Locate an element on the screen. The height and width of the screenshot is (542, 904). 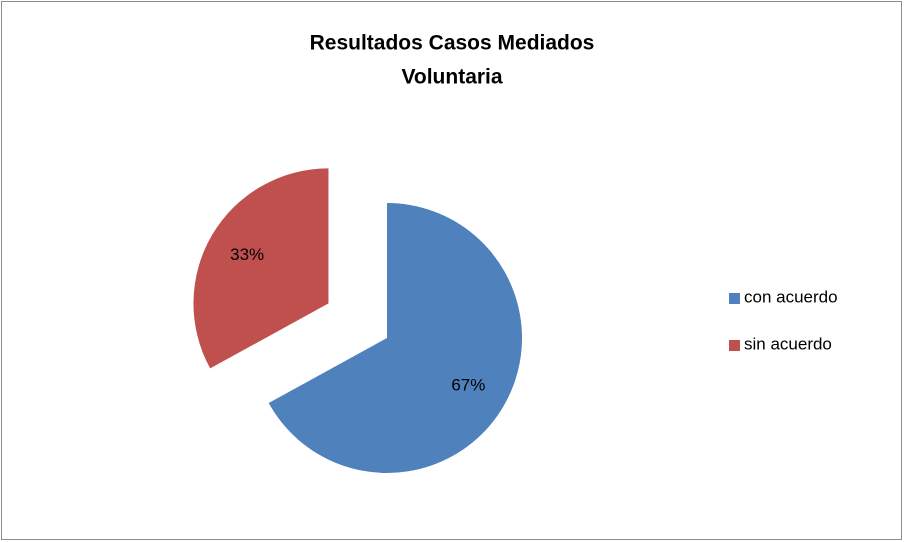
data-label: 33% is located at coordinates (247, 254).